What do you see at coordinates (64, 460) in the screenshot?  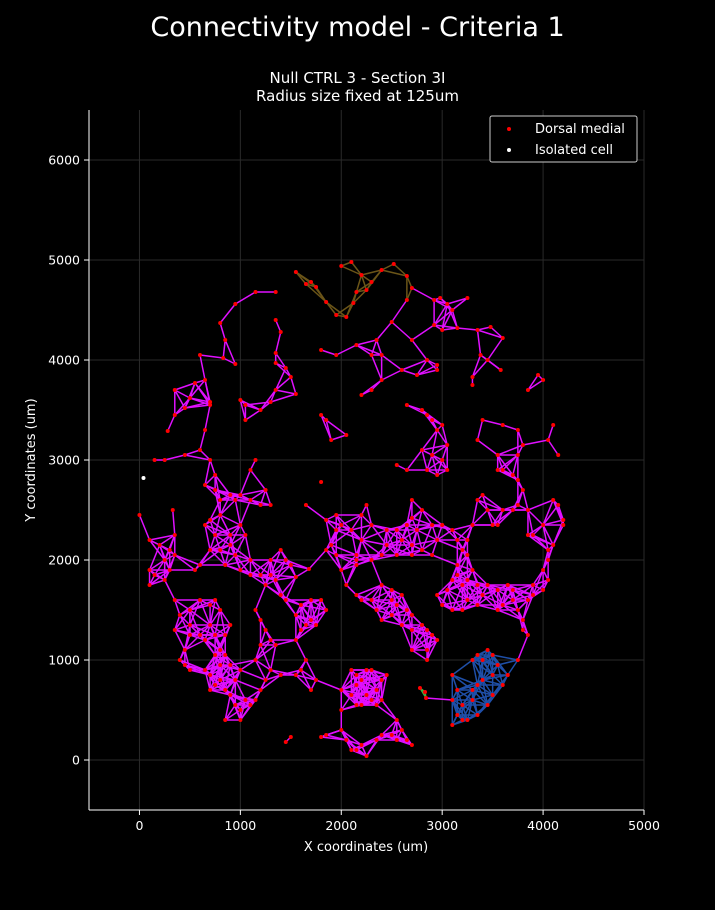 I see `y-tick-label: 3000` at bounding box center [64, 460].